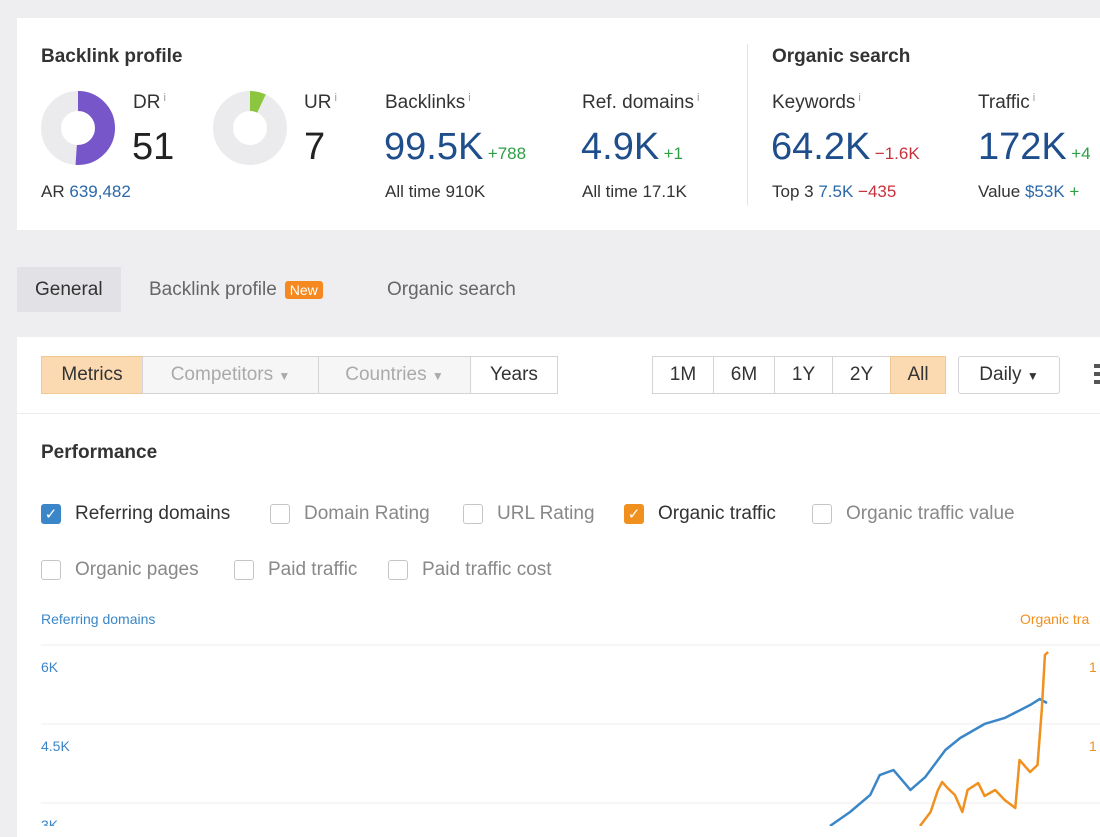 The image size is (1100, 837). I want to click on backlinks-metric: 99.5K +788, so click(455, 147).